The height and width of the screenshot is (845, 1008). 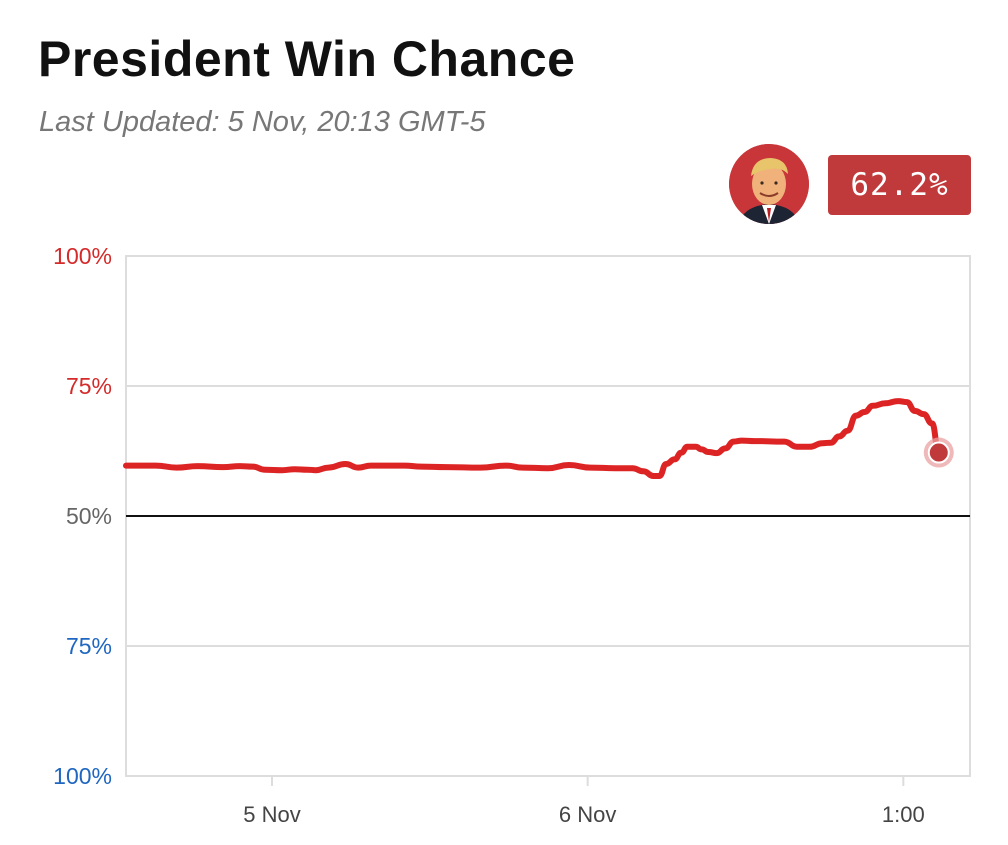 What do you see at coordinates (587, 814) in the screenshot?
I see `x-tick-label: 6 Nov` at bounding box center [587, 814].